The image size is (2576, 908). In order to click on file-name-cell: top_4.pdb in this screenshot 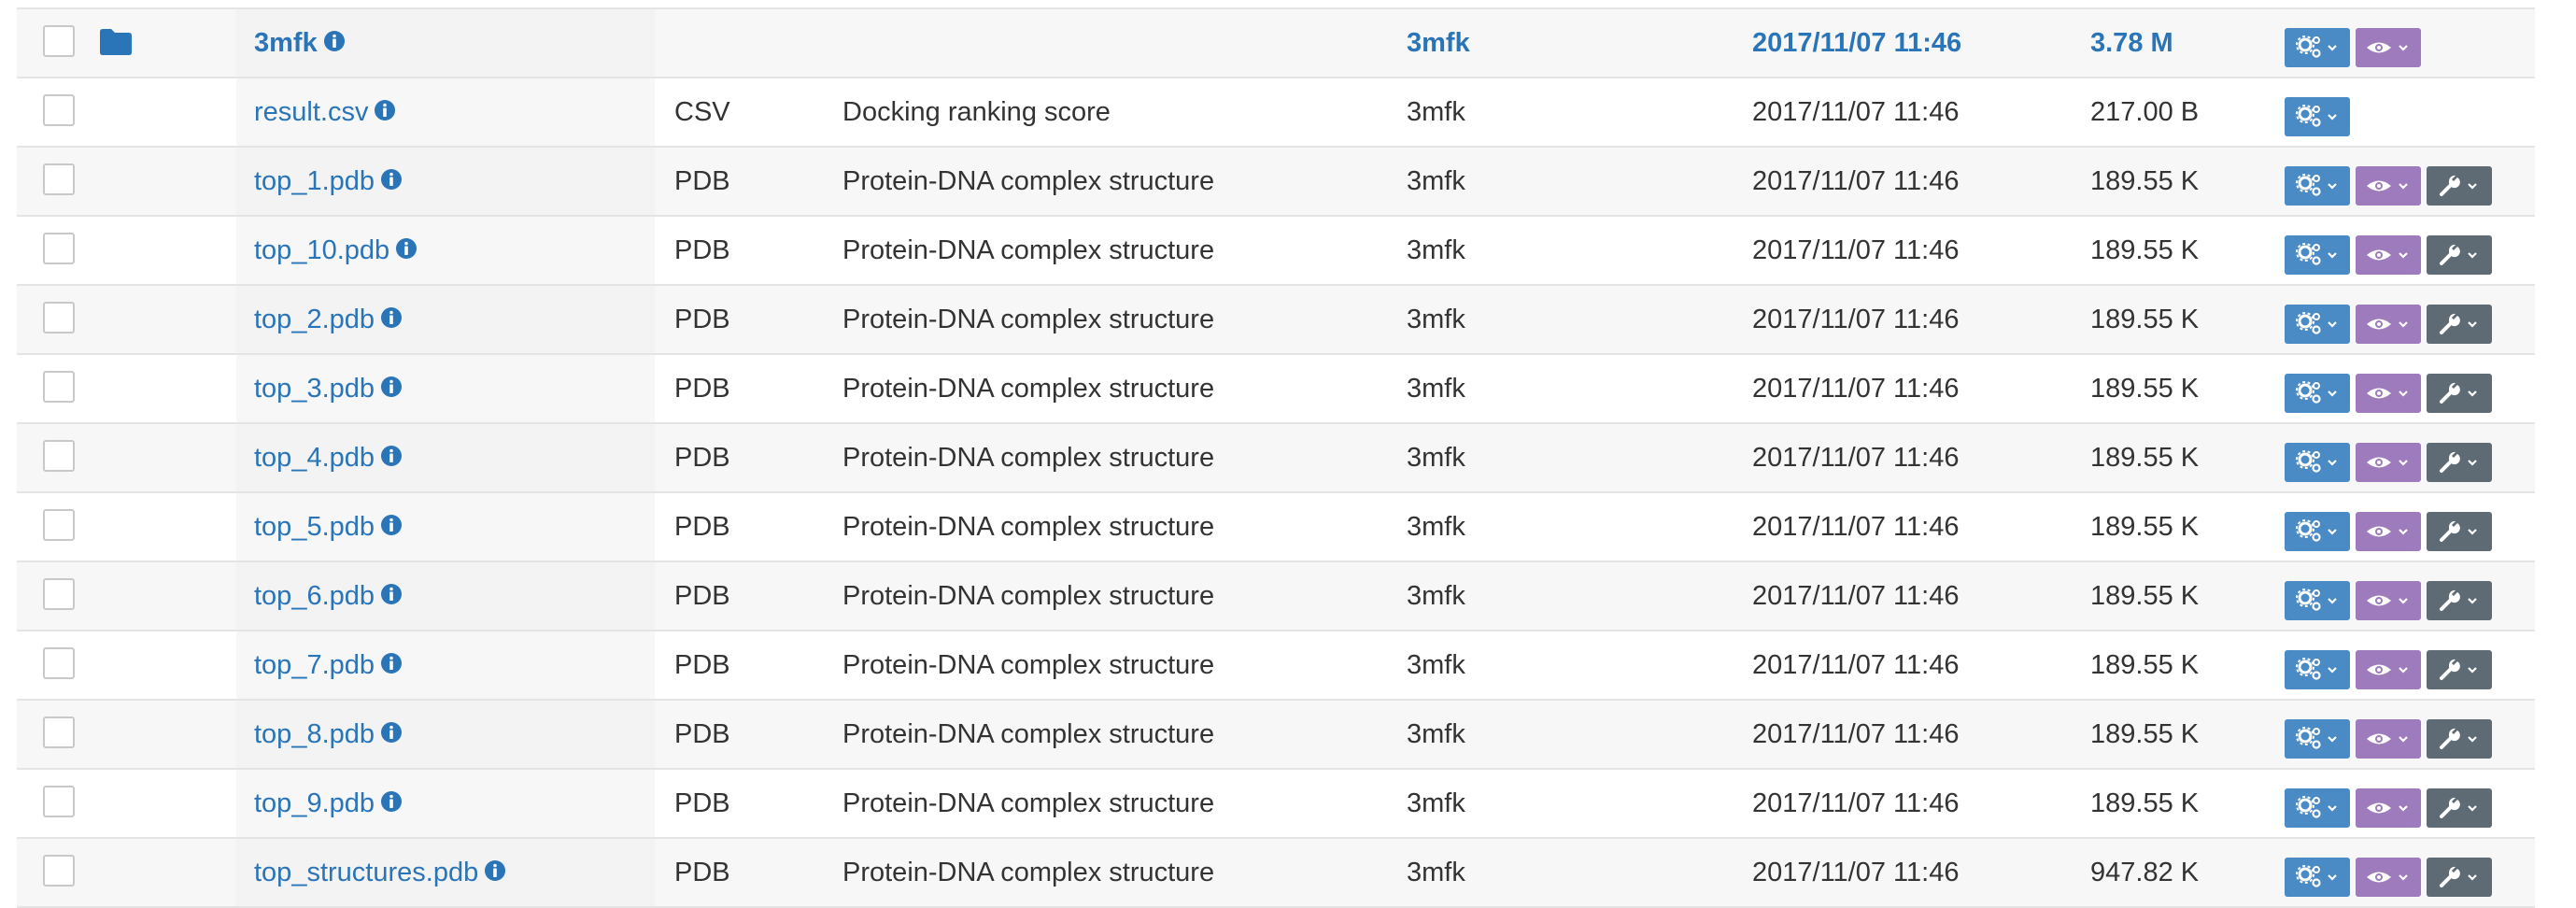, I will do `click(328, 457)`.